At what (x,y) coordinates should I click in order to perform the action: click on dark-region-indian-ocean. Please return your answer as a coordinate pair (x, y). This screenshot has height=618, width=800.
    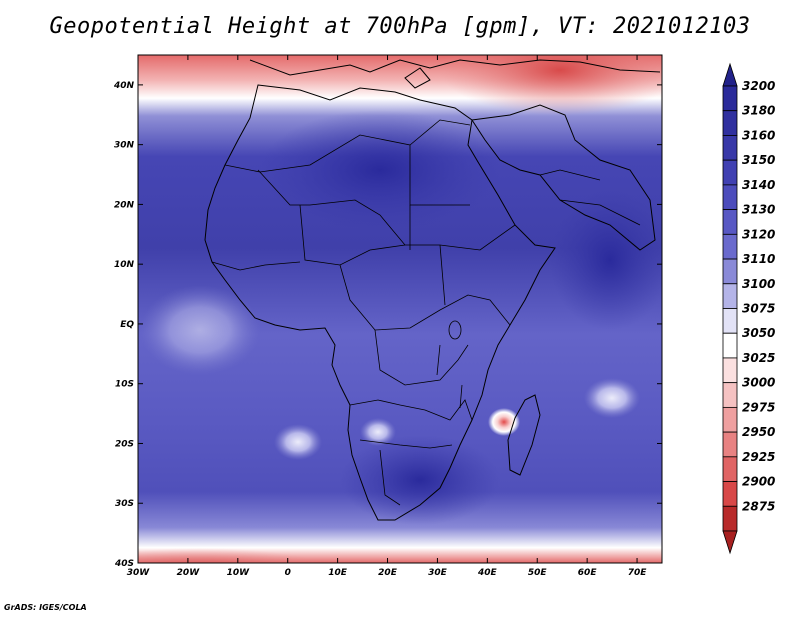
    Looking at the image, I should click on (606, 260).